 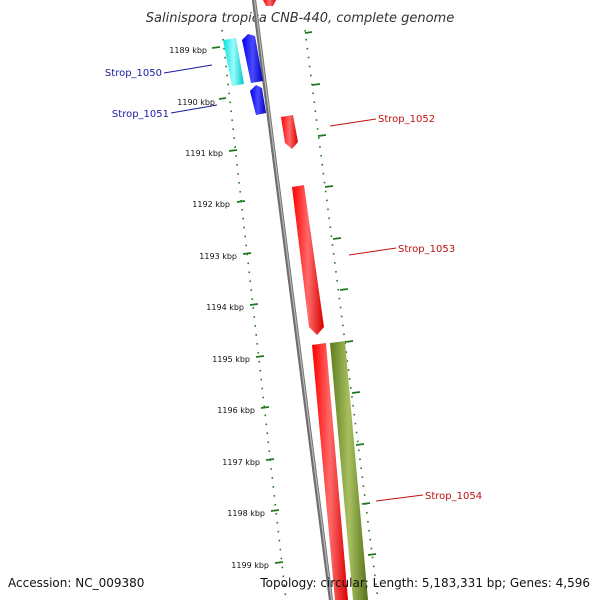 I want to click on genome-backbone, so click(x=292, y=300).